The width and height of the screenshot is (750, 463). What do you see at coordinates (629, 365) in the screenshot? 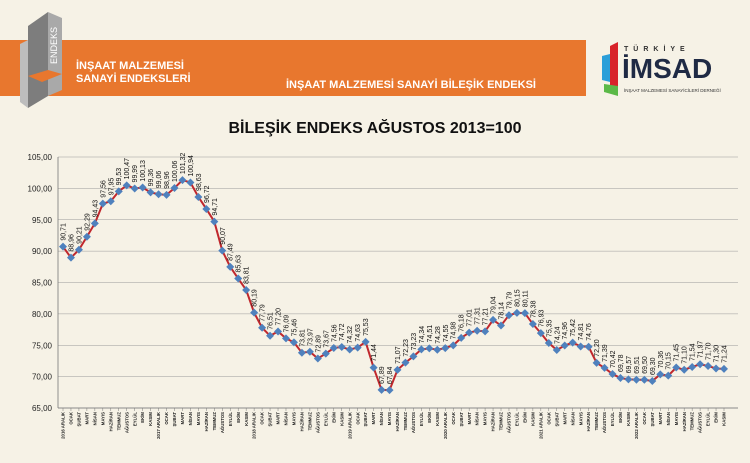
I see `data-label: 69,57` at bounding box center [629, 365].